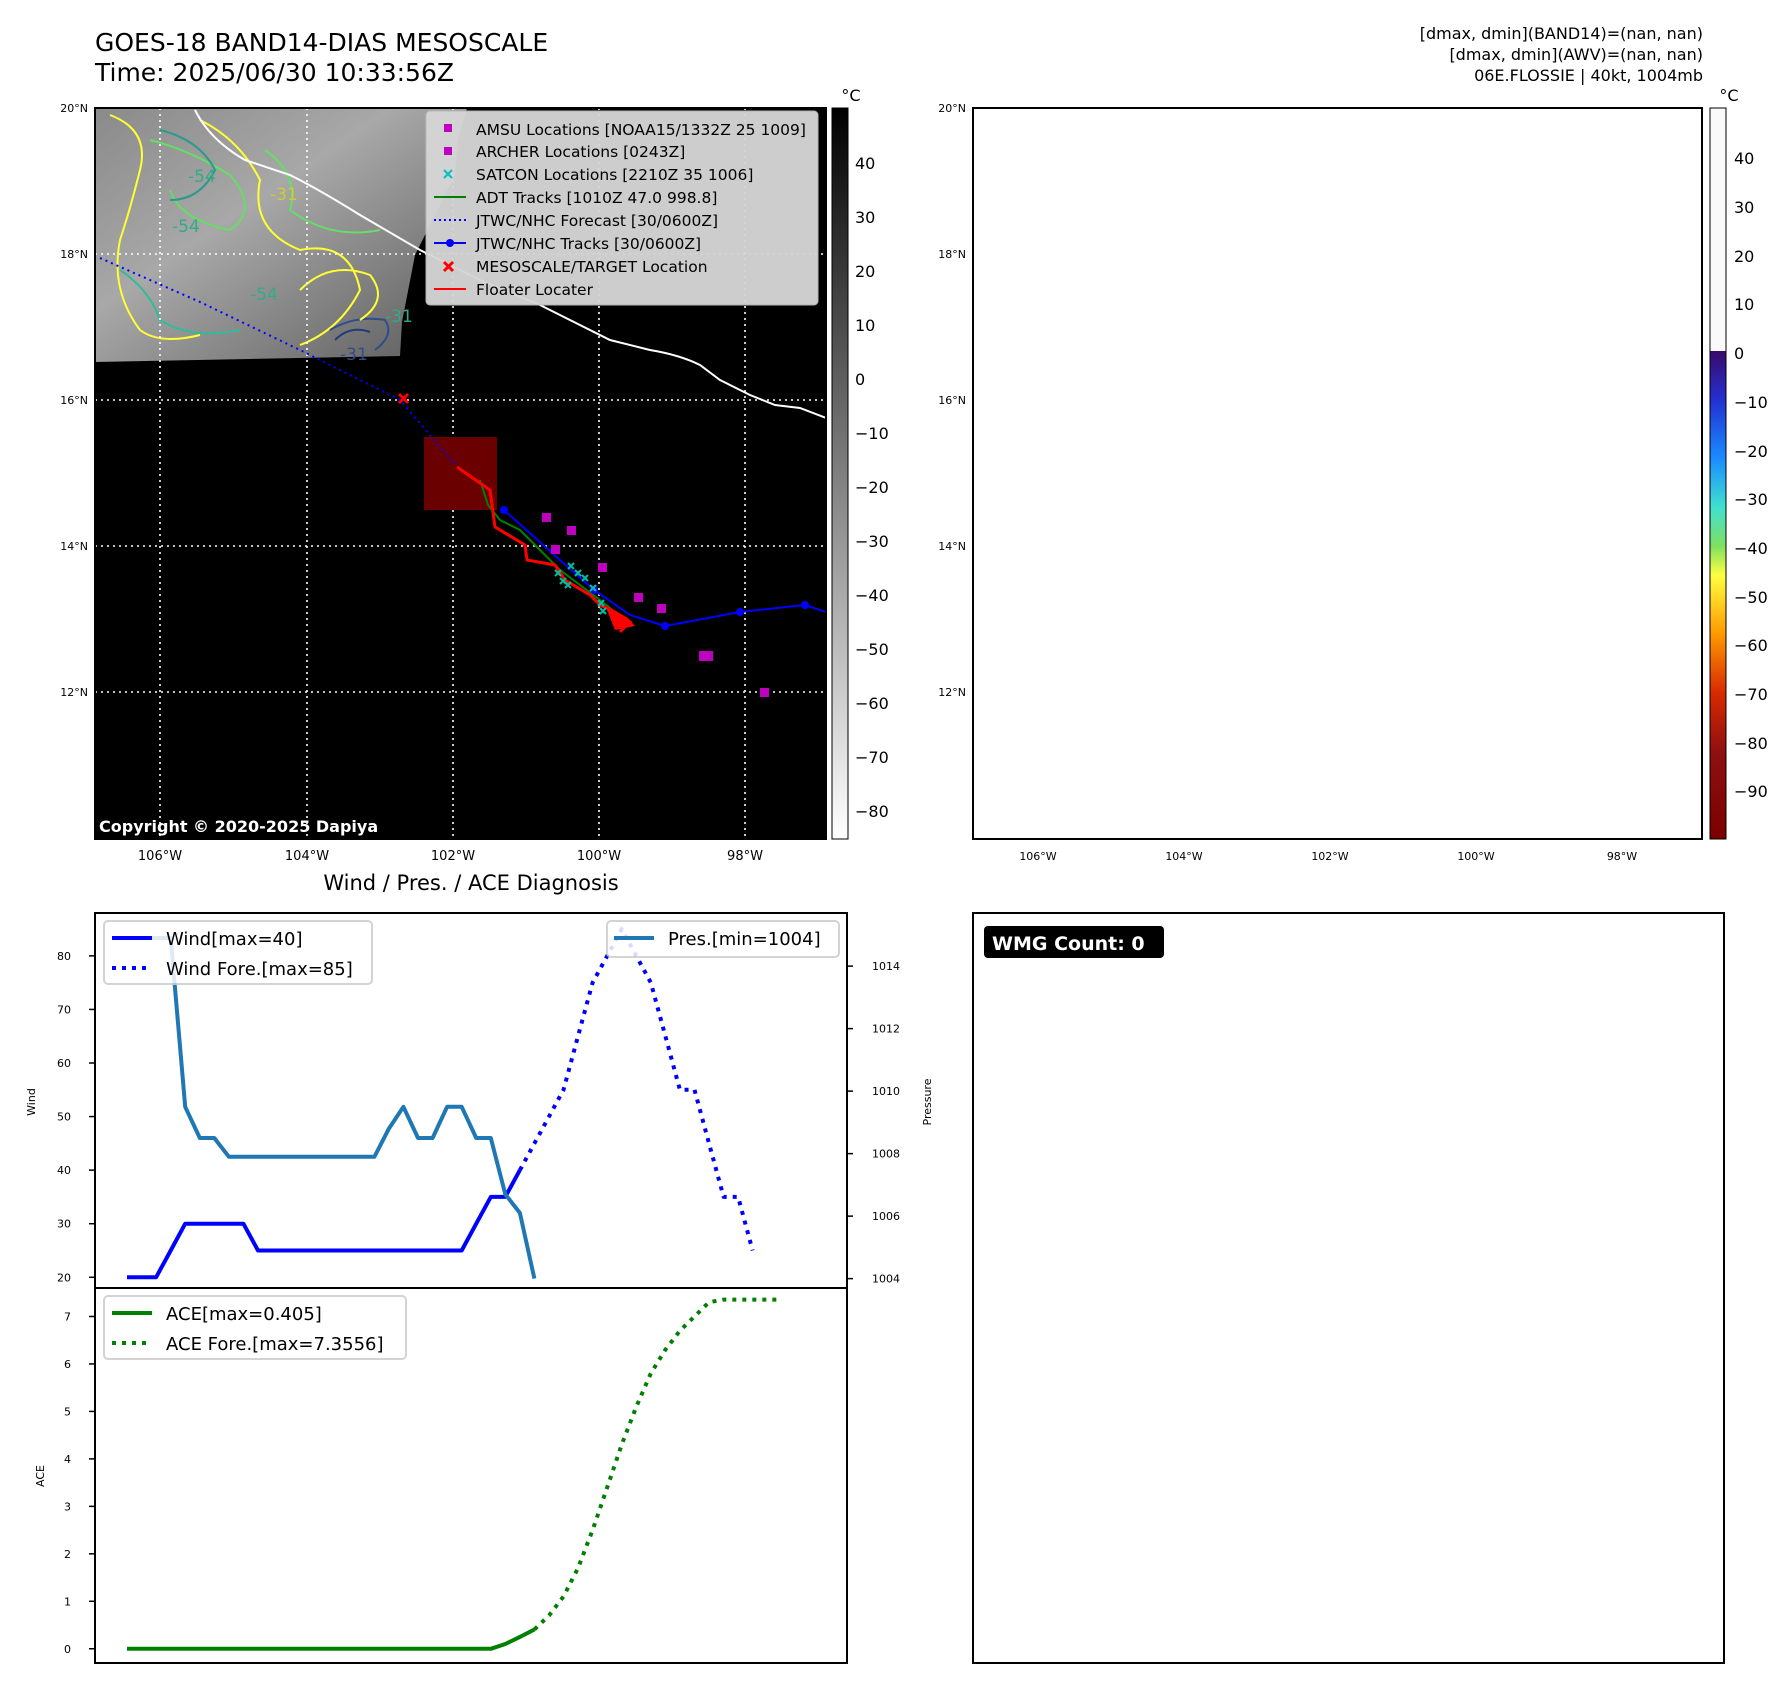 This screenshot has width=1788, height=1697. What do you see at coordinates (1588, 75) in the screenshot?
I see `info-storm: 06E.FLOSSIE | 40kt, 1004mb` at bounding box center [1588, 75].